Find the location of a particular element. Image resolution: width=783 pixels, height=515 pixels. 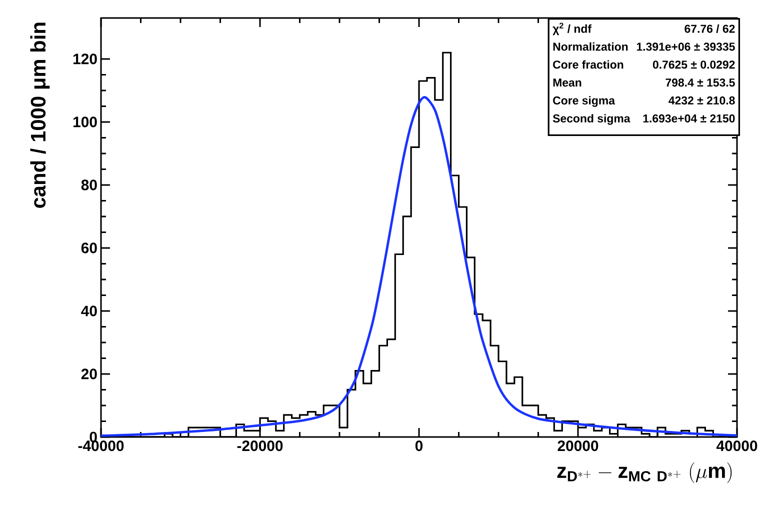

annotation: Core fraction is located at coordinates (588, 64).